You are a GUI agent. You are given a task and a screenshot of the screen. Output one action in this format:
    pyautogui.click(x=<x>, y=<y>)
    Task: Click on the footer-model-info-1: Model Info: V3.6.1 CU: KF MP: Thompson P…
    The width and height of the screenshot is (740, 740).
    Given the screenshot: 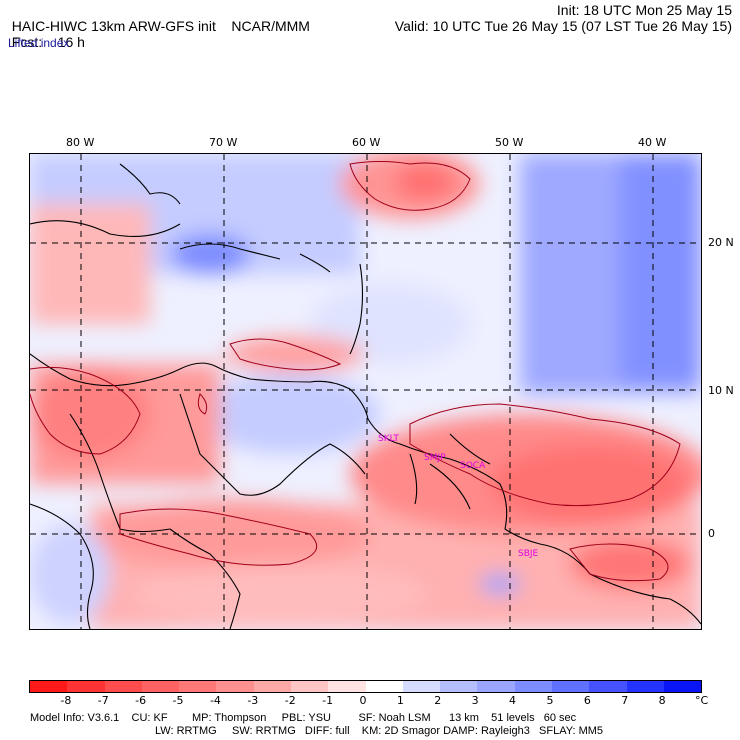 What is the action you would take?
    pyautogui.click(x=303, y=718)
    